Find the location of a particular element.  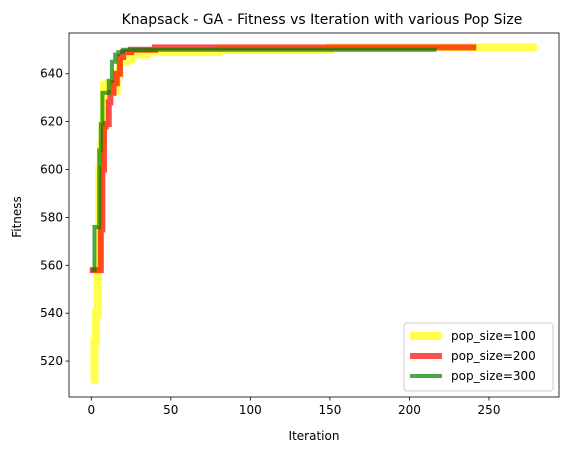

legend-label-3: pop_size=300 is located at coordinates (493, 376).